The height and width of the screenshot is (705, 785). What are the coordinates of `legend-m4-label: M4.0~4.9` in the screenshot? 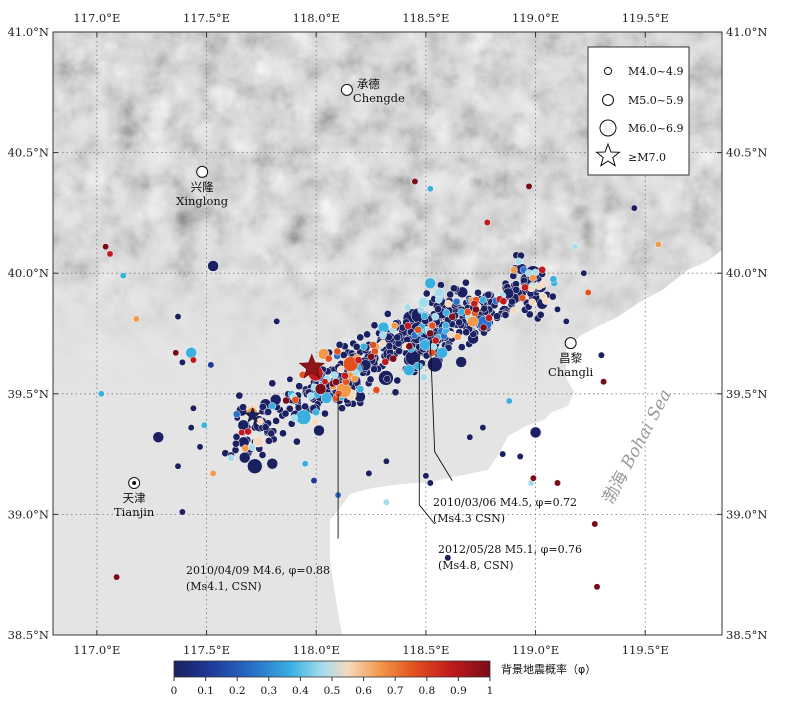 It's located at (655, 71).